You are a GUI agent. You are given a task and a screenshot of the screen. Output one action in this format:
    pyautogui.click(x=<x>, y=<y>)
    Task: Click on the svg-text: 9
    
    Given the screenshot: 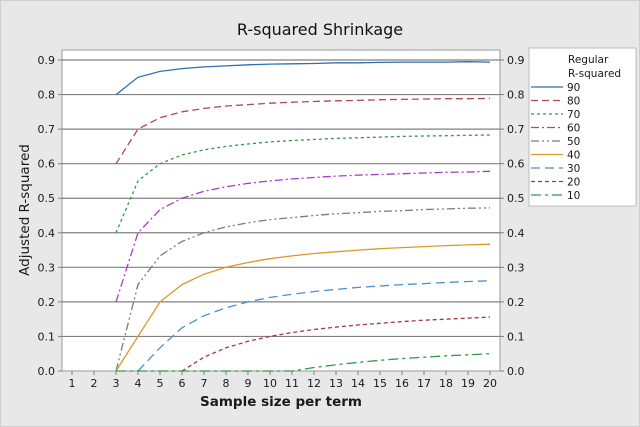 What is the action you would take?
    pyautogui.click(x=248, y=383)
    